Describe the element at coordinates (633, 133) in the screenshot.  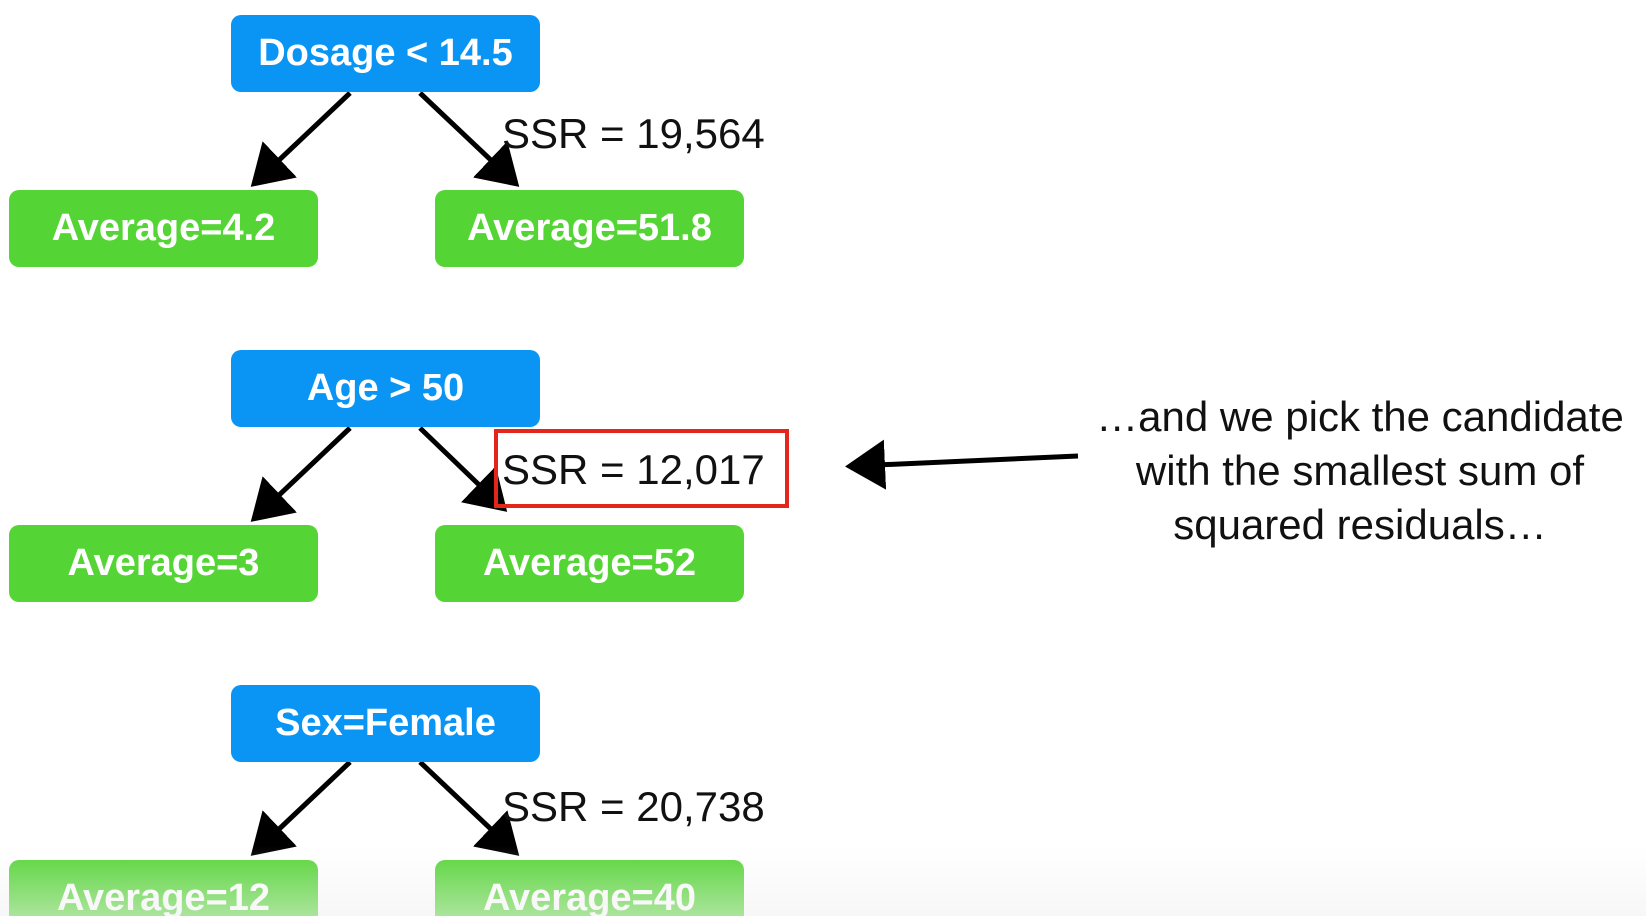
I see `tree1-ssr: SSR = 19,564` at that location.